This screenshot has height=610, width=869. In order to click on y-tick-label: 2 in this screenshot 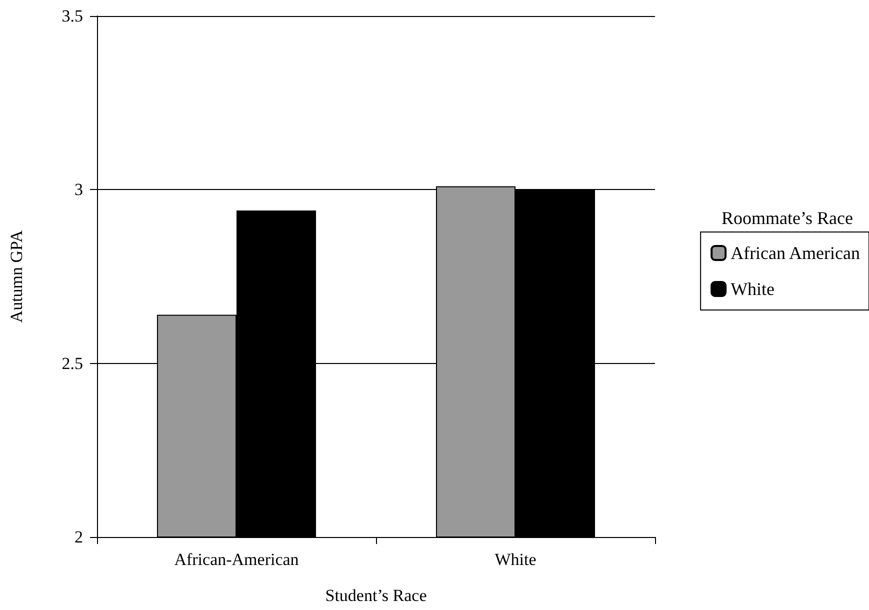, I will do `click(78, 537)`.